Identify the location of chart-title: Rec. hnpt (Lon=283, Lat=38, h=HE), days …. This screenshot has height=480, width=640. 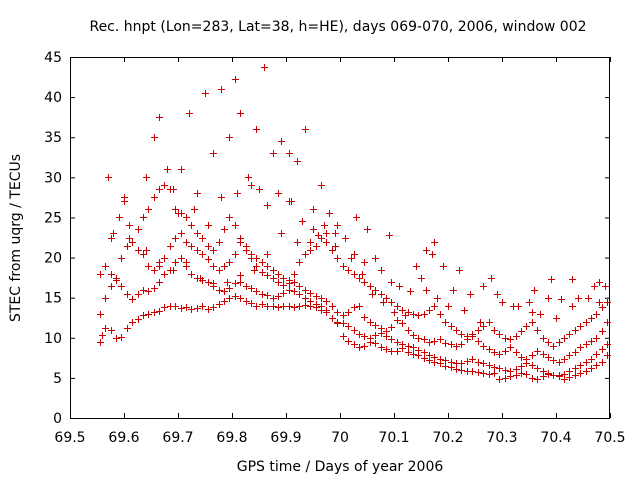
(337, 27).